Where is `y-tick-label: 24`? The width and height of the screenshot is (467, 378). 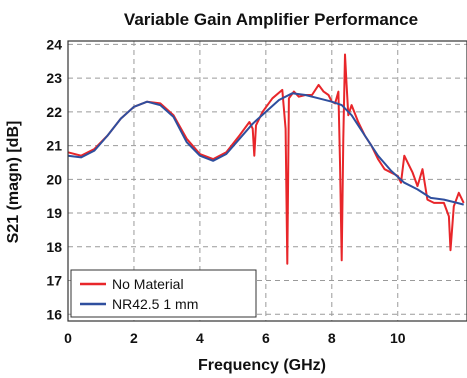 y-tick-label: 24 is located at coordinates (54, 44).